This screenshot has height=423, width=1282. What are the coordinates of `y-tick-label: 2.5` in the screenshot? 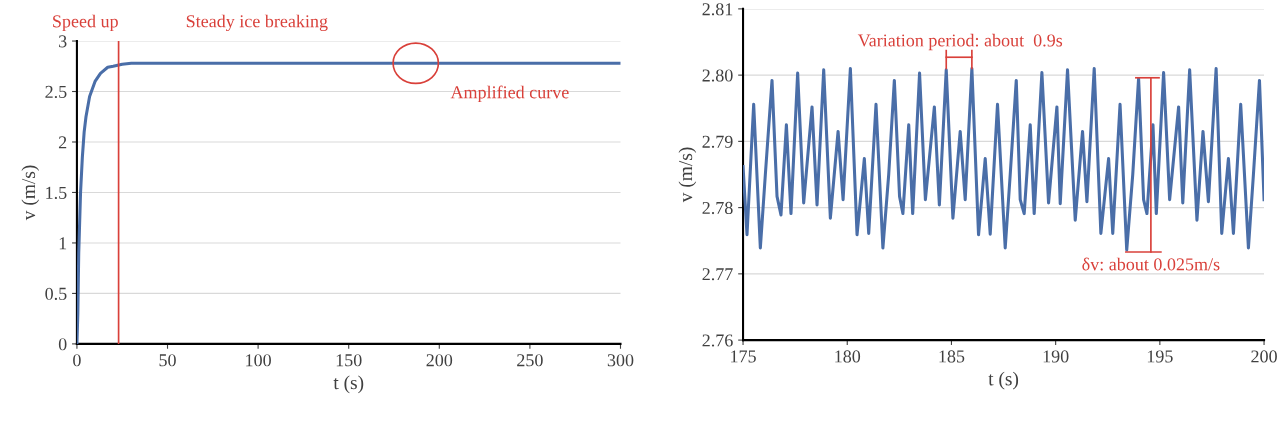 It's located at (56, 92).